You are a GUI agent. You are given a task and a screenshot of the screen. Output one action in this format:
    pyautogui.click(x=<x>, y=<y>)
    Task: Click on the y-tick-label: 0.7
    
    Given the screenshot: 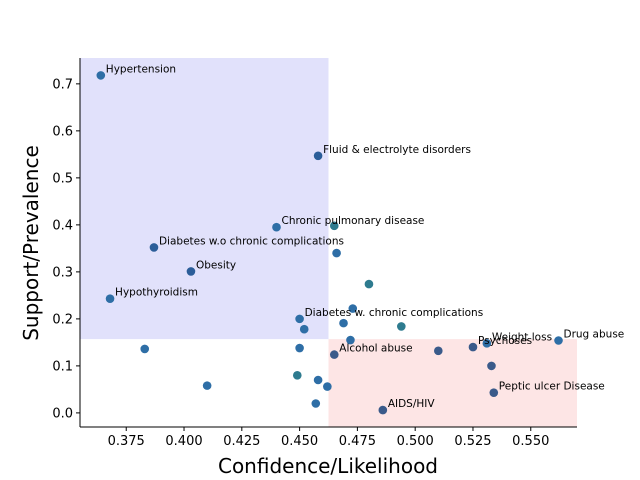 What is the action you would take?
    pyautogui.click(x=62, y=84)
    